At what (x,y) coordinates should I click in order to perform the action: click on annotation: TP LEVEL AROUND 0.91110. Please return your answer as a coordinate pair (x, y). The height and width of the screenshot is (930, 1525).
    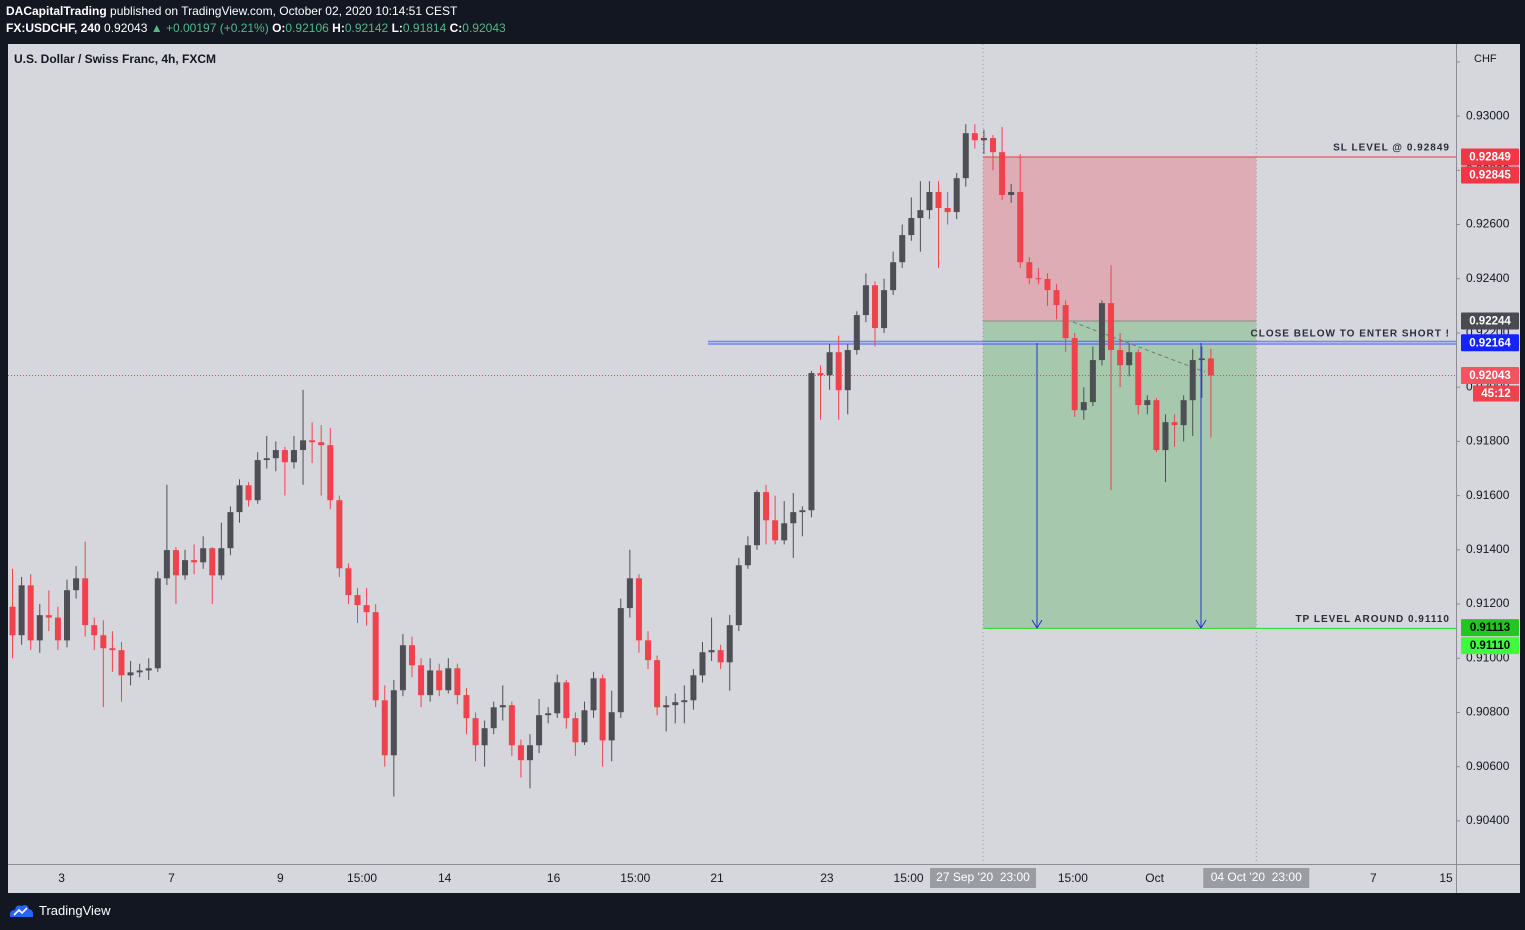
    Looking at the image, I should click on (1372, 619).